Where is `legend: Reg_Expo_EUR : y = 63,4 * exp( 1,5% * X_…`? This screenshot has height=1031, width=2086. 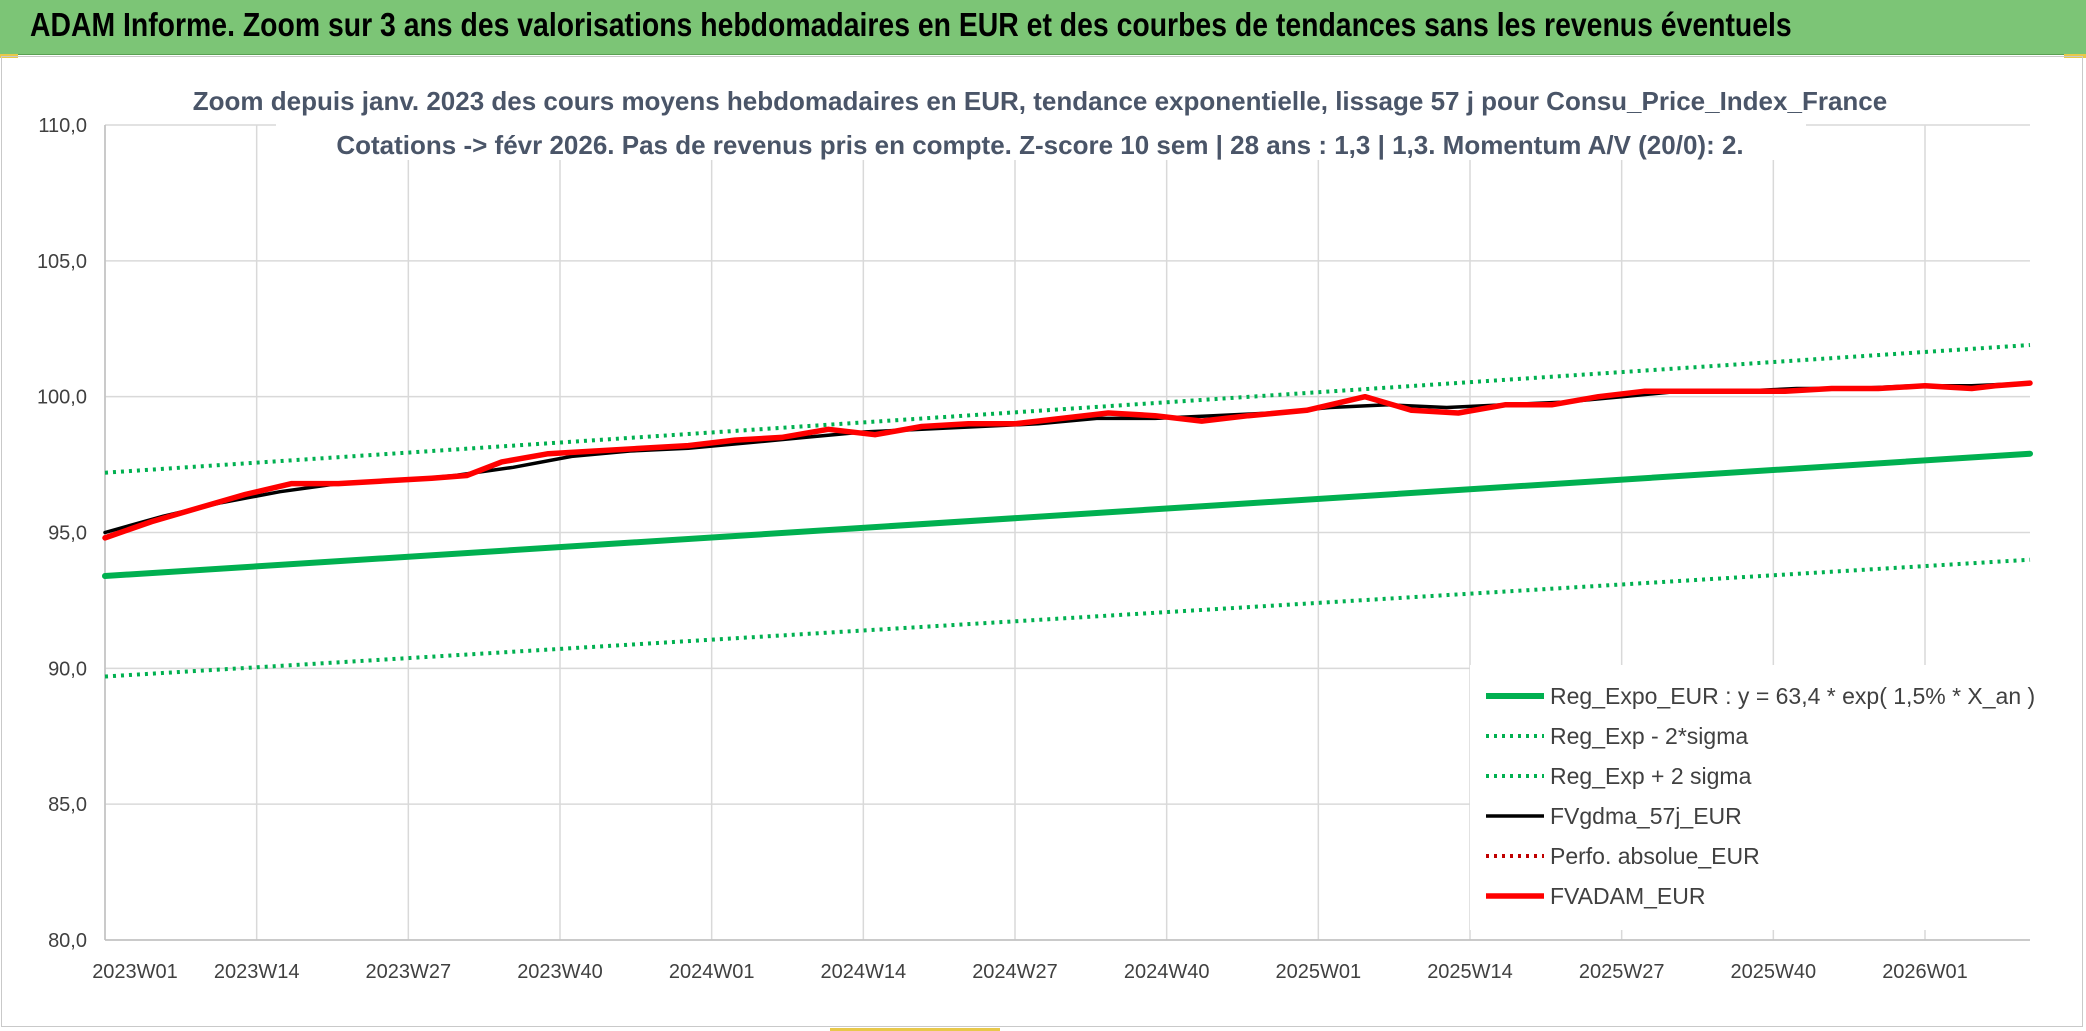
legend: Reg_Expo_EUR : y = 63,4 * exp( 1,5% * X_… is located at coordinates (1752, 797).